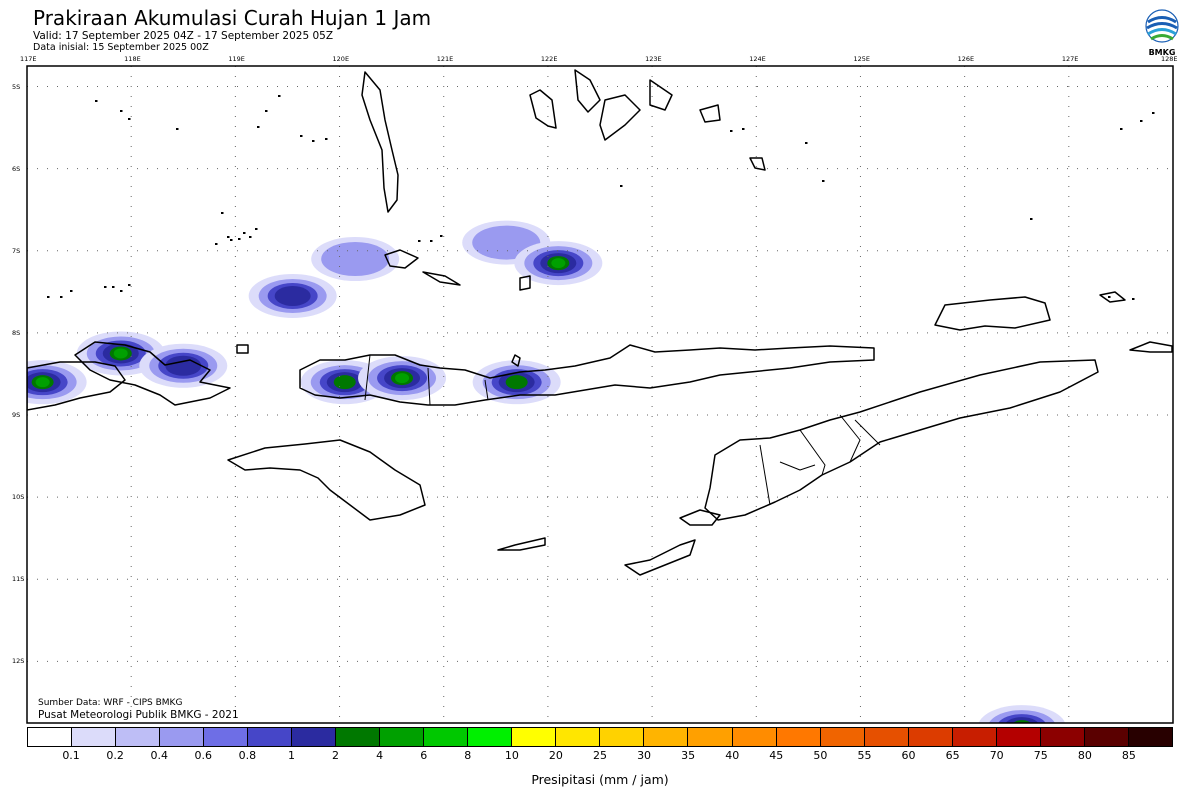  Describe the element at coordinates (424, 755) in the screenshot. I see `legend-label: 6` at that location.